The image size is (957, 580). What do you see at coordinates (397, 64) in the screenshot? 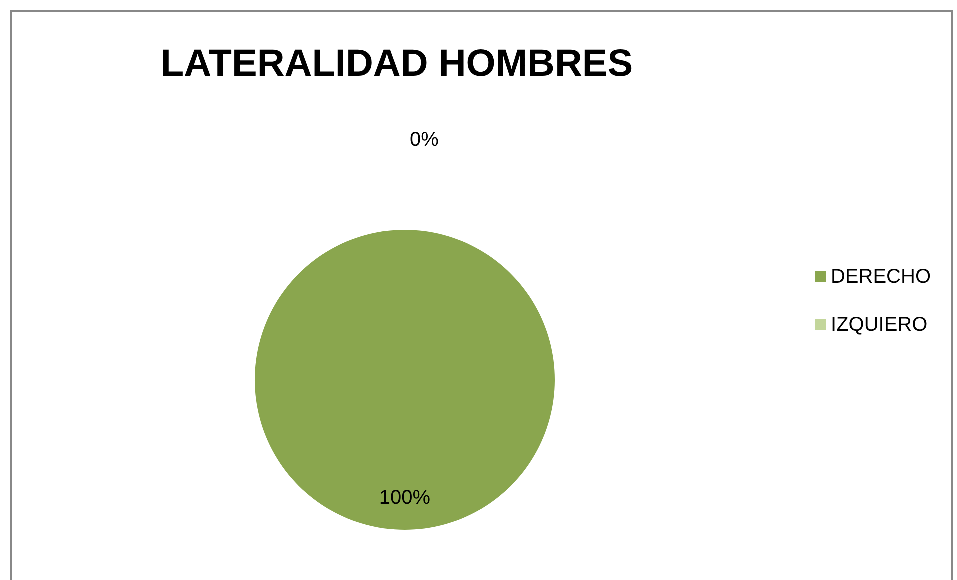
I see `chart-title: LATERALIDAD HOMBRES` at bounding box center [397, 64].